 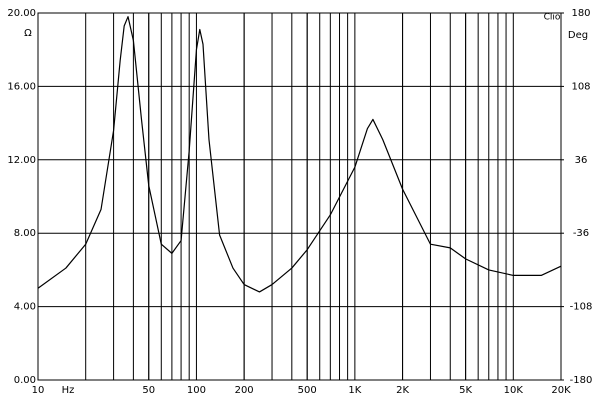 What do you see at coordinates (465, 390) in the screenshot?
I see `x-tick-label: 5K` at bounding box center [465, 390].